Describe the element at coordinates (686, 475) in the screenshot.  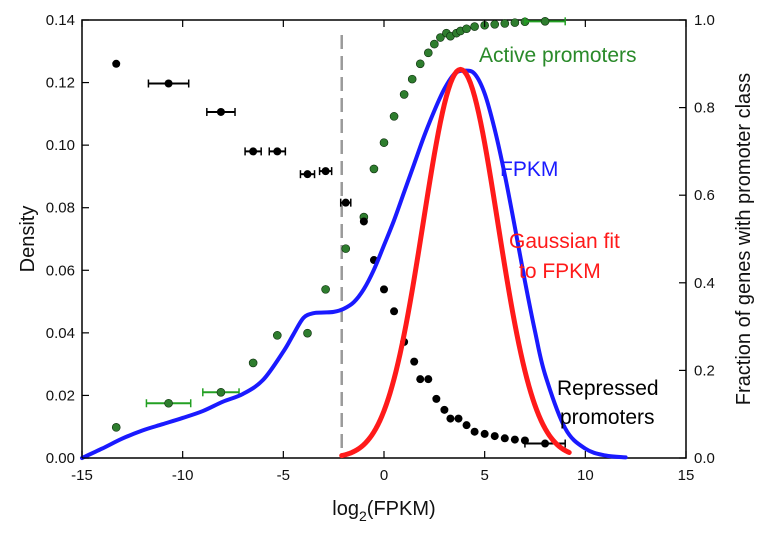
I see `x-tick-label: 15` at that location.